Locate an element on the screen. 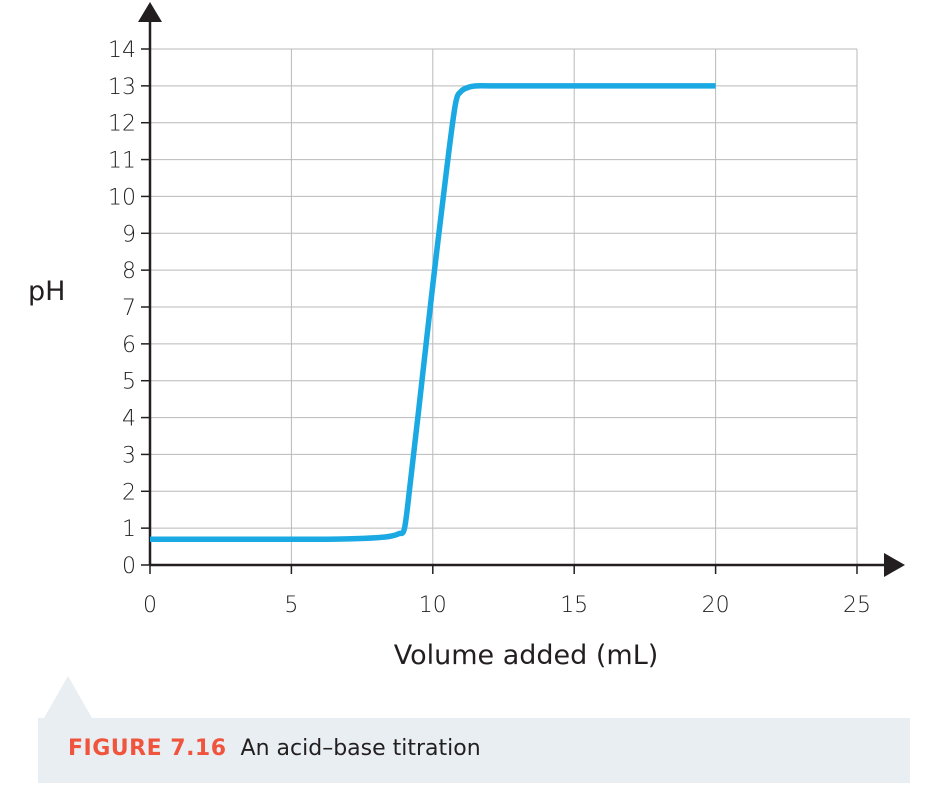  y-tick-label: 12 is located at coordinates (122, 124).